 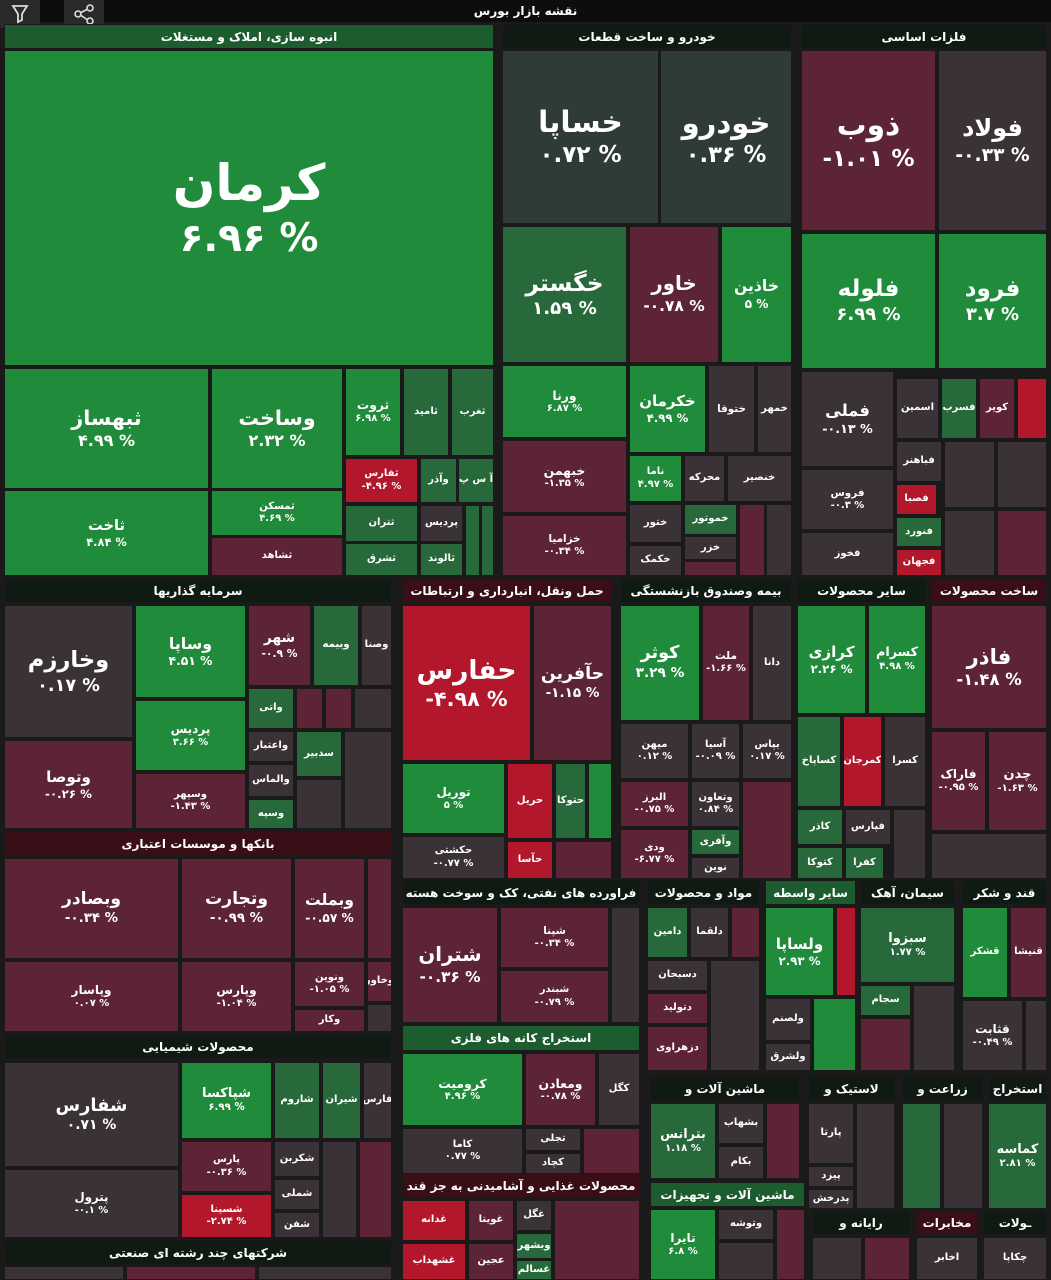 I want to click on stock-tile: ودی -۶.۷۷ %, so click(x=654, y=854).